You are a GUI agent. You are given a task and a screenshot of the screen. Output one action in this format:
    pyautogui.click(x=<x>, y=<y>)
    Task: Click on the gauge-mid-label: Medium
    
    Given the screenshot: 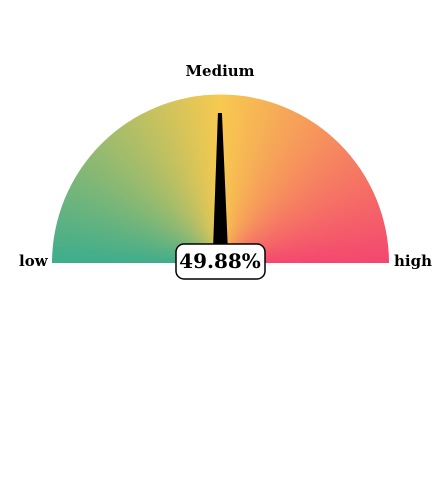 What is the action you would take?
    pyautogui.click(x=219, y=71)
    